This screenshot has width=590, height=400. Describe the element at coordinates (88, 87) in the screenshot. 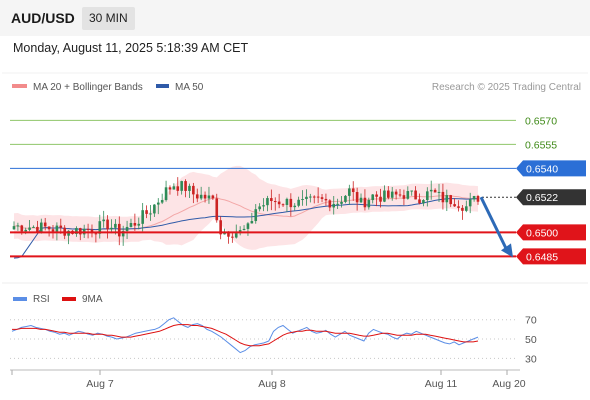

I see `ma20-legend-label: MA 20 + Bollinger Bands` at that location.